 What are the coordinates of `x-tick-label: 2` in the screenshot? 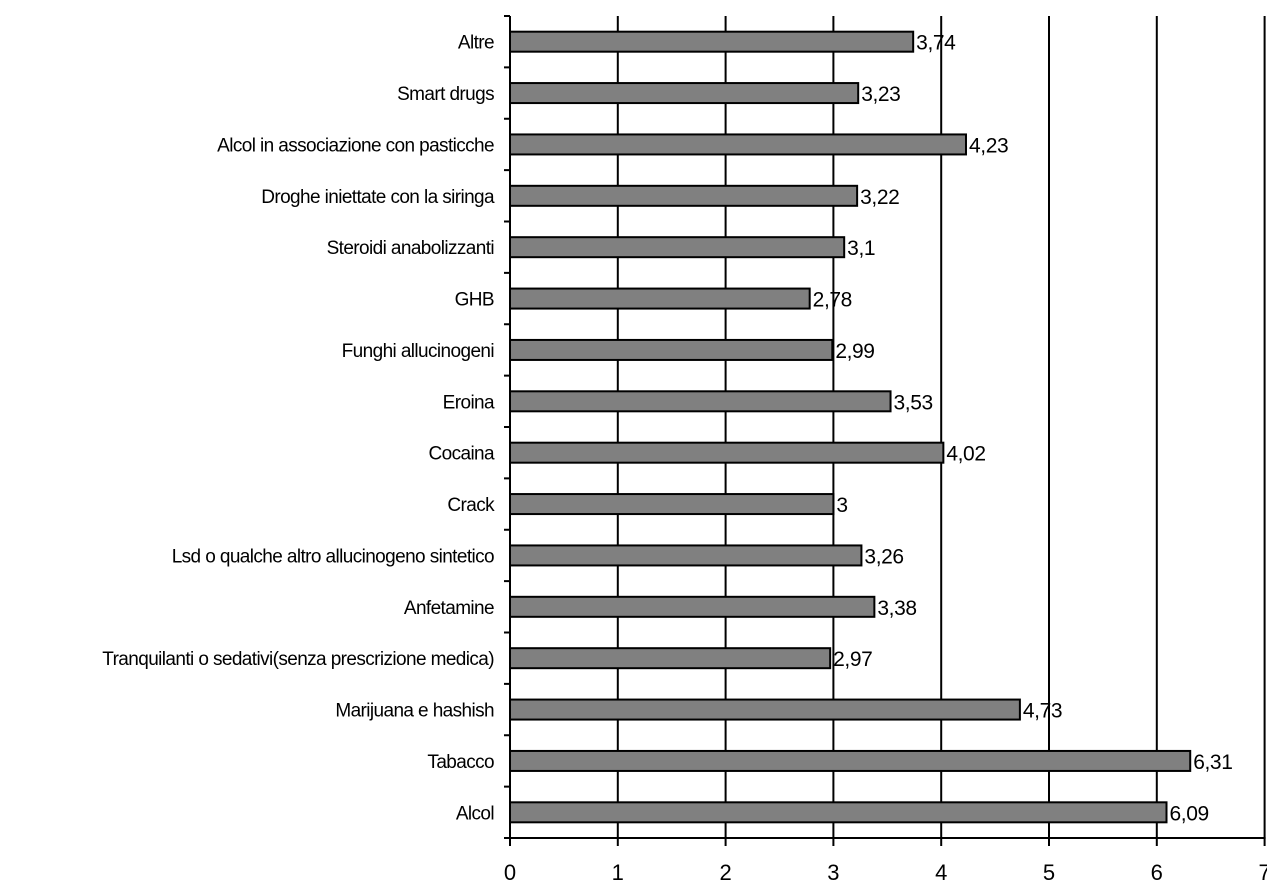 It's located at (725, 872).